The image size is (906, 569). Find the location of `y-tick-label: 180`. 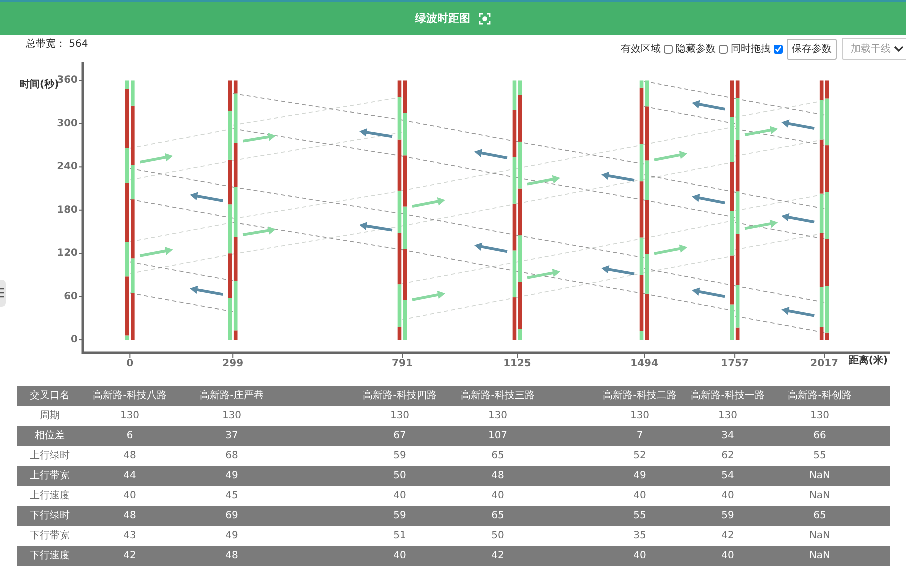

y-tick-label: 180 is located at coordinates (67, 210).